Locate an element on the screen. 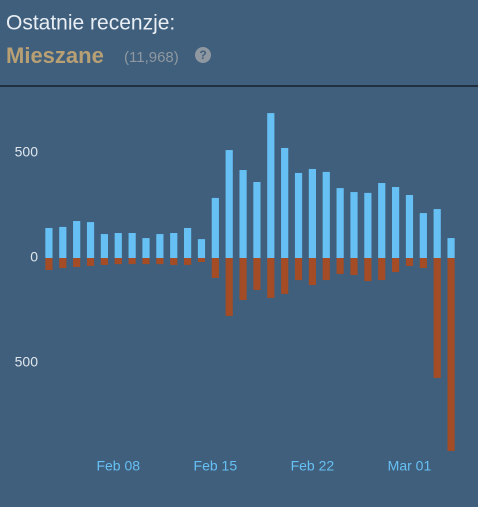 The height and width of the screenshot is (507, 478). x-tick-label: Feb 22 is located at coordinates (313, 466).